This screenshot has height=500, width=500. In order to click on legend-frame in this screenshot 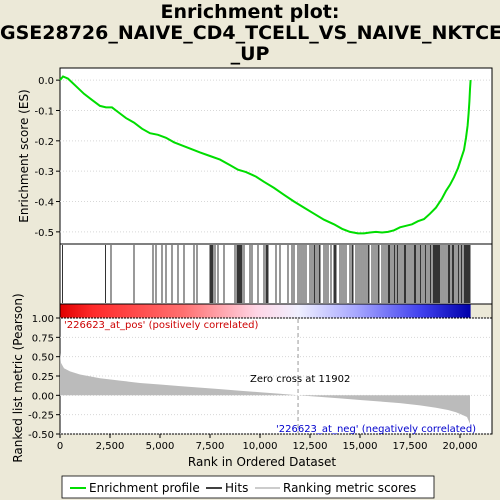, I will do `click(248, 487)`.